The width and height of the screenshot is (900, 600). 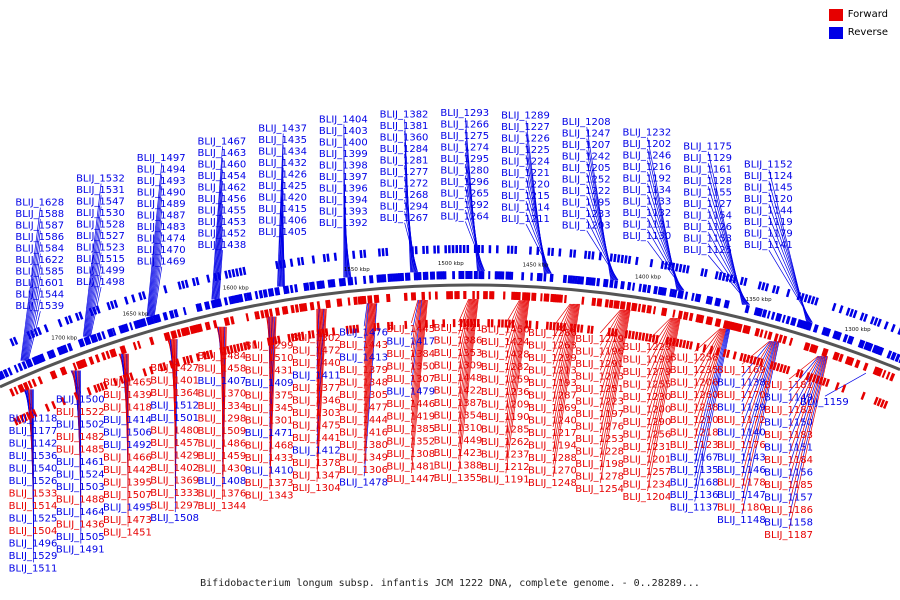 I want to click on gene-label: BLIJ_1467, so click(x=222, y=141).